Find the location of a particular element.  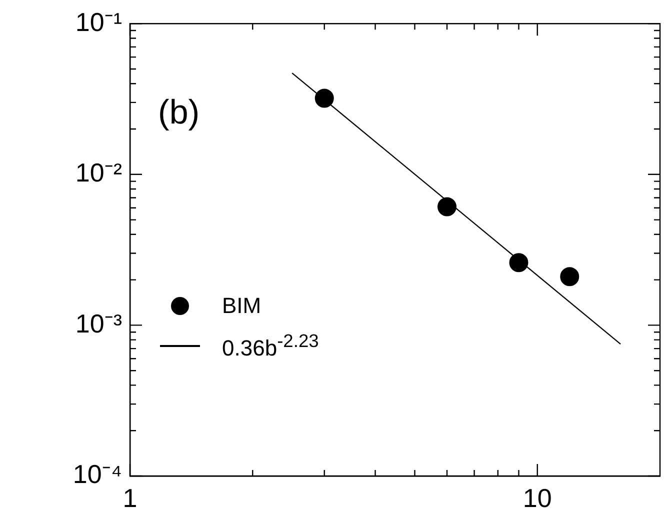

annotation: (b) is located at coordinates (179, 113).